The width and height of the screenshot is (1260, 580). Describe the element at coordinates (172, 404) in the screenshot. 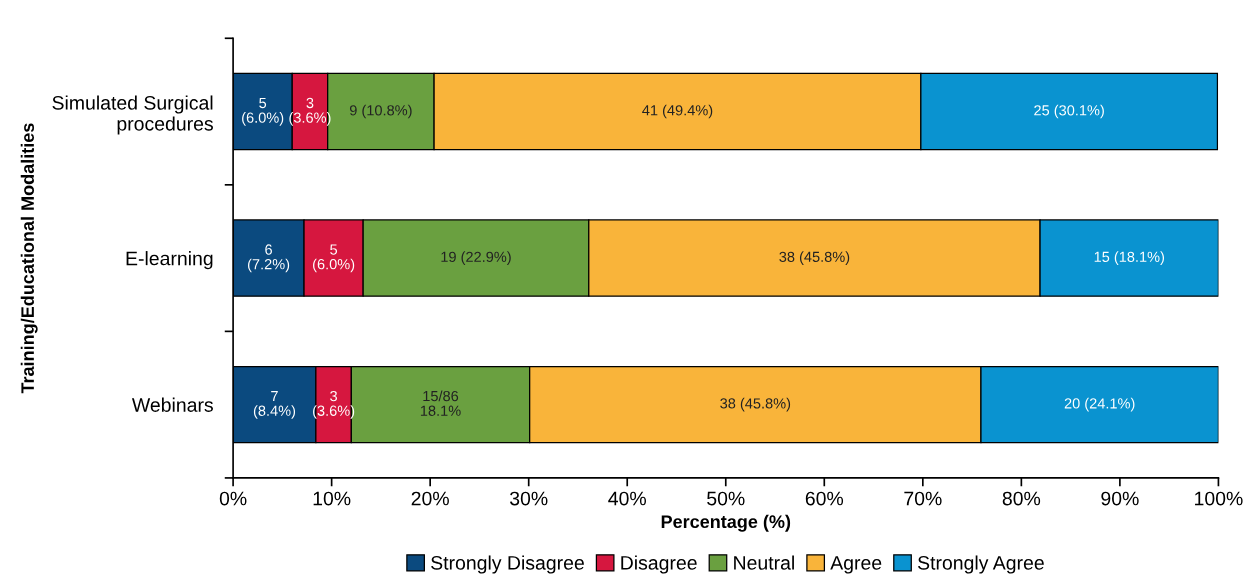

I see `y-tick-label: Webinars` at that location.